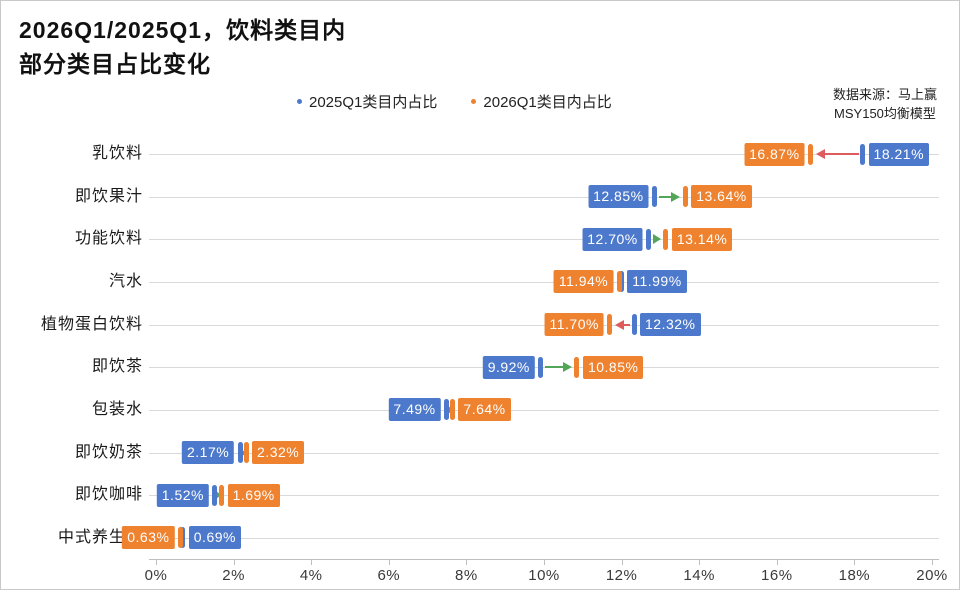 The height and width of the screenshot is (590, 960). I want to click on data-source-line2: MSY150均衡模型, so click(885, 113).